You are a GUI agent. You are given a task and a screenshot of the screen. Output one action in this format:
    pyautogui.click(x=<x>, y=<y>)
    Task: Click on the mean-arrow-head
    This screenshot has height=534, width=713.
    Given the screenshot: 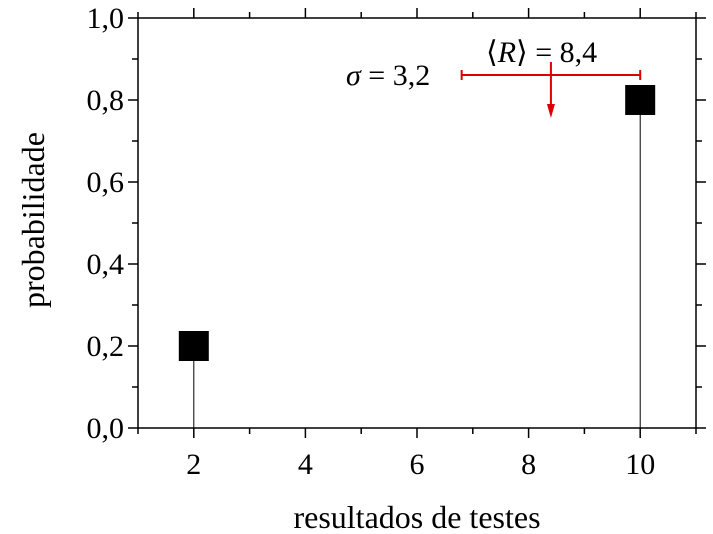 What is the action you would take?
    pyautogui.click(x=550, y=111)
    